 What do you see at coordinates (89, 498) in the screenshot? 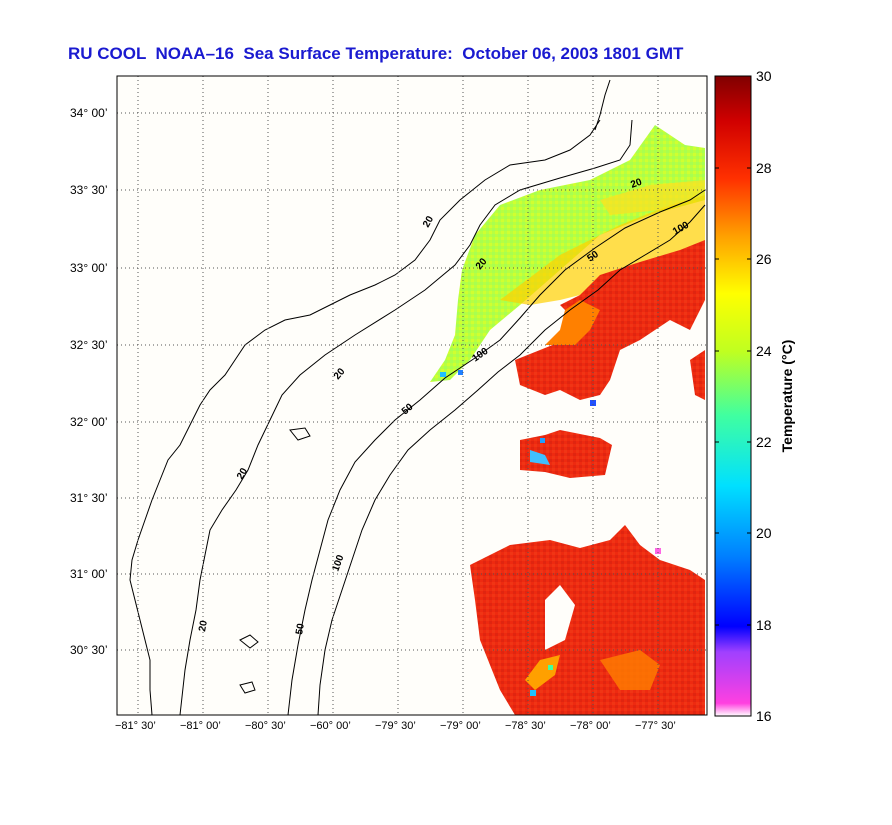
I see `lat-label: 31° 30’` at bounding box center [89, 498].